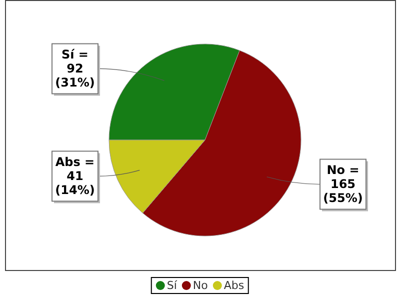 Image resolution: width=400 pixels, height=300 pixels. What do you see at coordinates (75, 176) in the screenshot?
I see `data-label: Abs = 41 (14%)` at bounding box center [75, 176].